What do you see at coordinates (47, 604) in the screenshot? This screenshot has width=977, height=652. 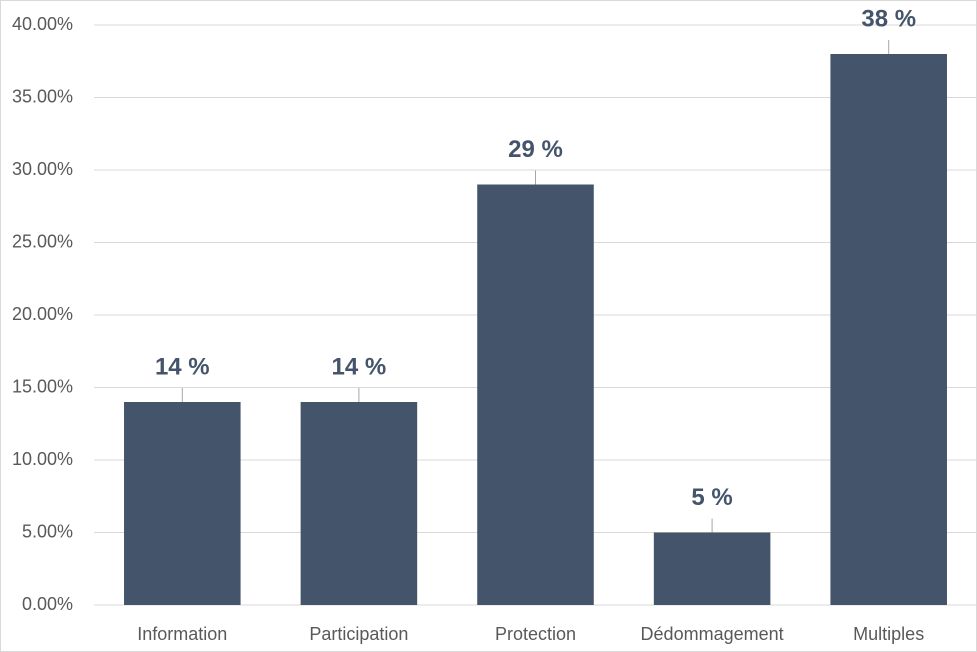 I see `y-tick-label: 0.00%` at bounding box center [47, 604].